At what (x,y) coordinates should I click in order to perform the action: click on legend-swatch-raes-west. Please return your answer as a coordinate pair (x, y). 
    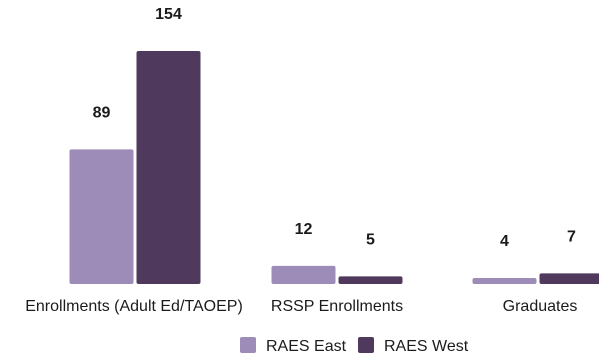
    Looking at the image, I should click on (366, 345).